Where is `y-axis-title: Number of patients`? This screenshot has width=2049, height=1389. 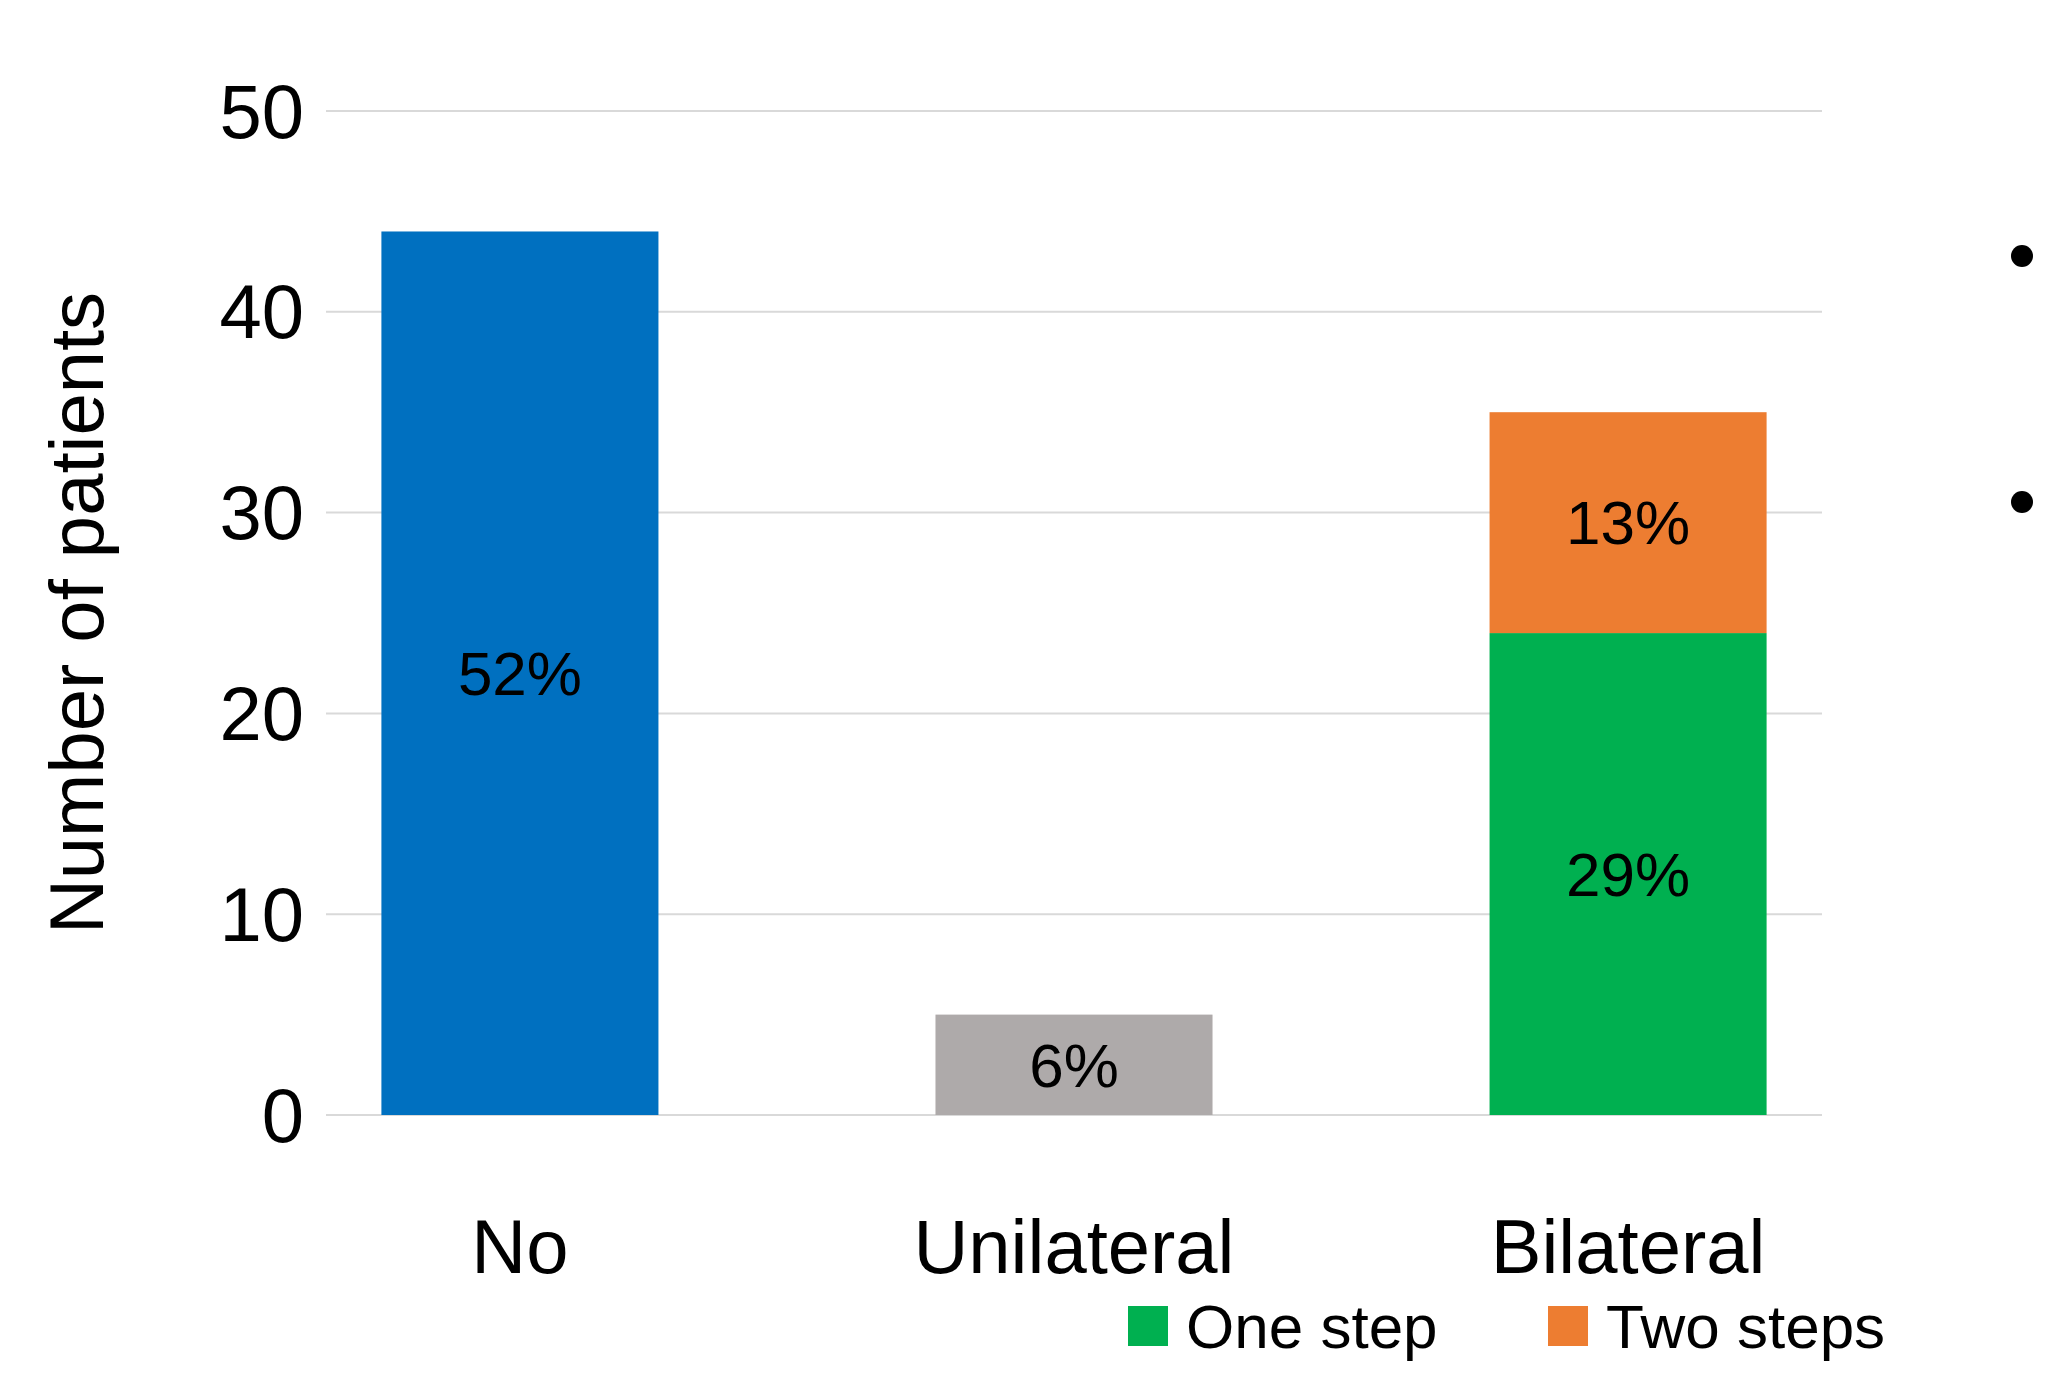
y-axis-title: Number of patients is located at coordinates (76, 613).